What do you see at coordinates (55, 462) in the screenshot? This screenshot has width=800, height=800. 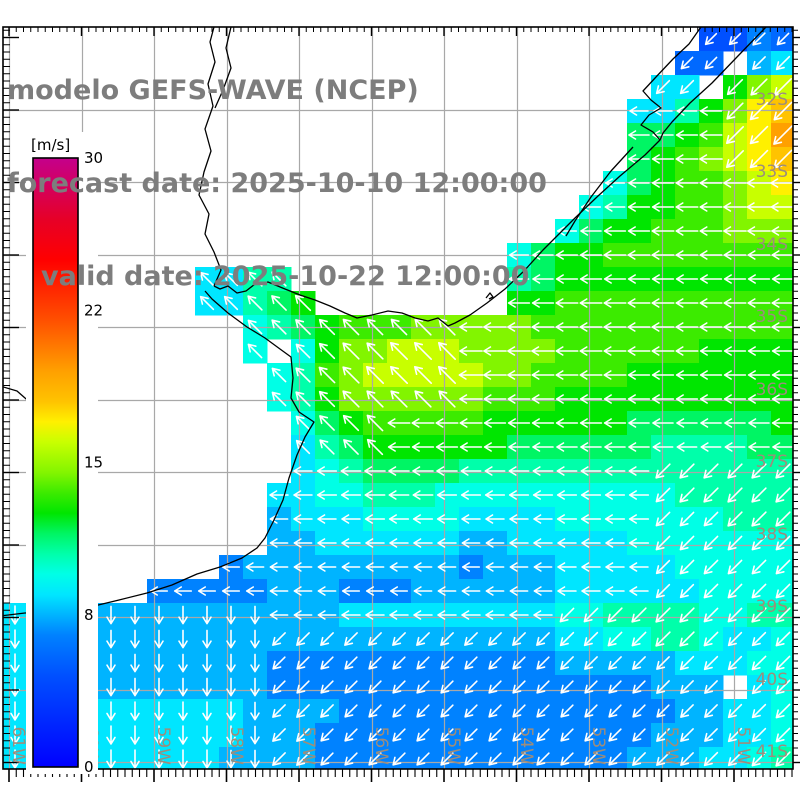 I see `colorbar-gradient` at bounding box center [55, 462].